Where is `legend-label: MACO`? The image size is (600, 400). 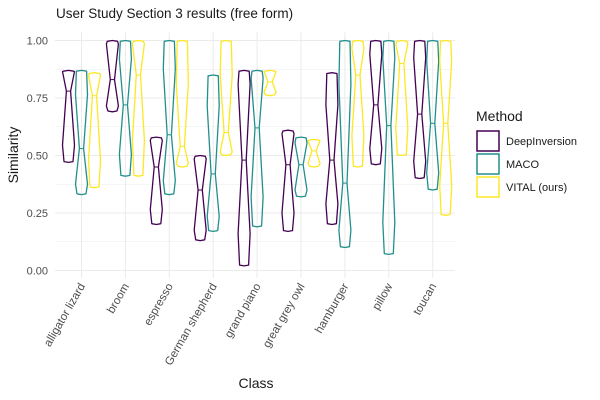 legend-label: MACO is located at coordinates (522, 165).